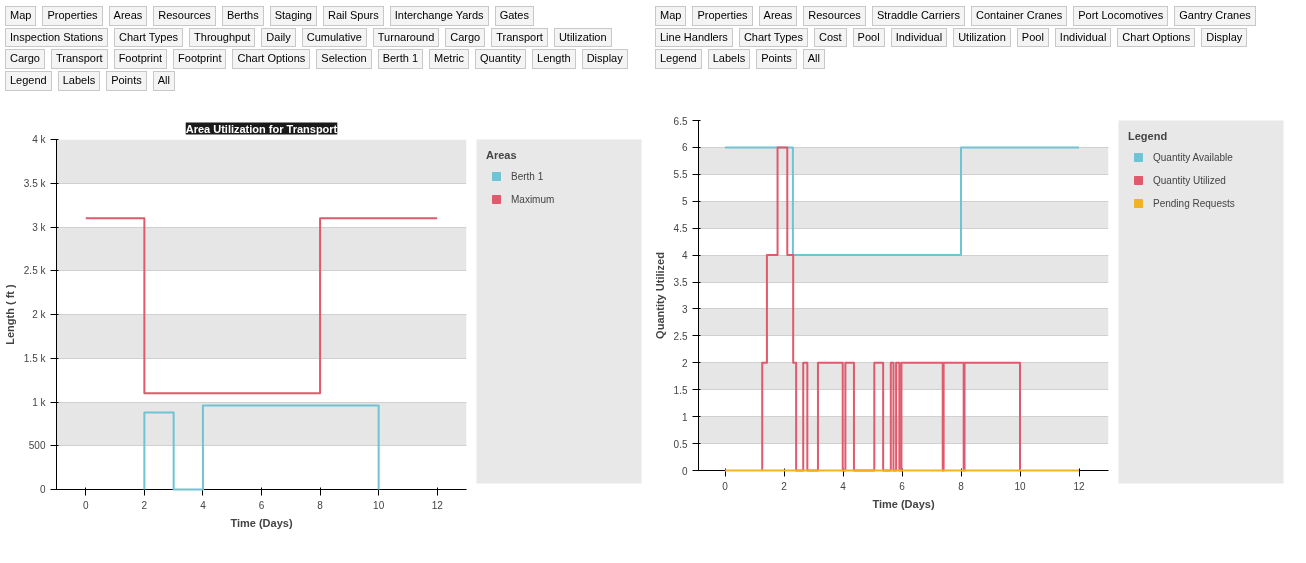  What do you see at coordinates (1019, 16) in the screenshot?
I see `text: Container Cranes` at bounding box center [1019, 16].